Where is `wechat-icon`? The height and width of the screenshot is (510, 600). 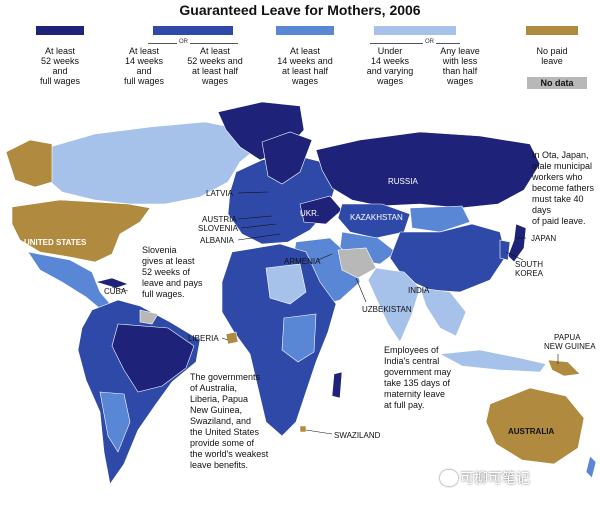 wechat-icon is located at coordinates (449, 478).